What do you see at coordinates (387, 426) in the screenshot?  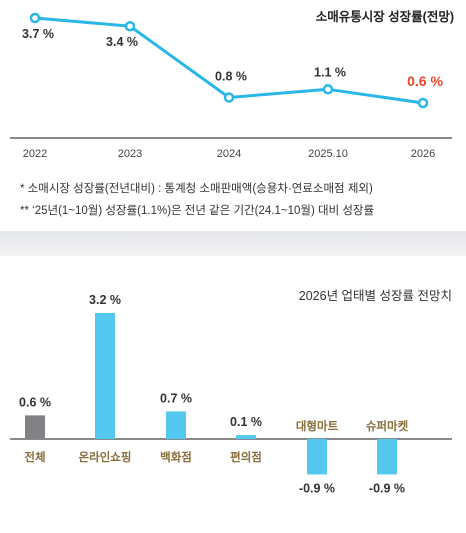 I see `category-label-5: 슈퍼마켓` at bounding box center [387, 426].